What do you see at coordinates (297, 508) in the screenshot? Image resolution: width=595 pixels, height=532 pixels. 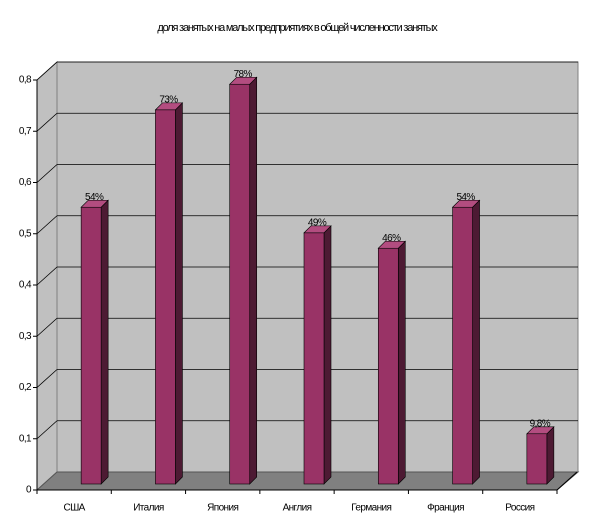 I see `x-tick-label: Англия` at bounding box center [297, 508].